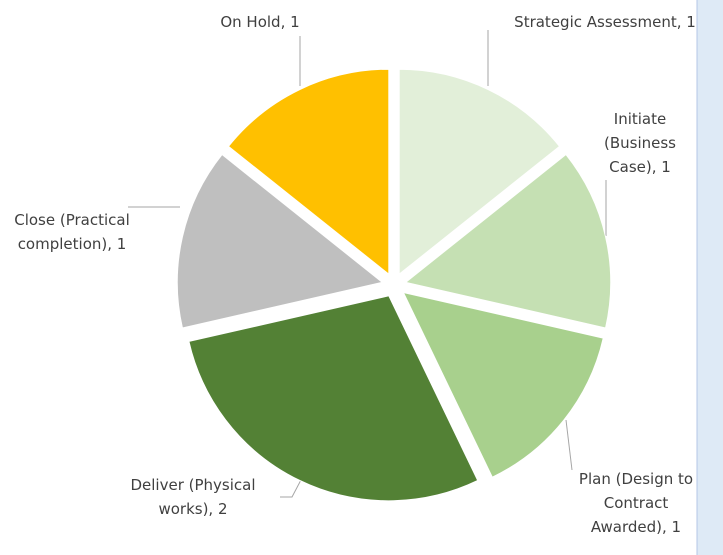 Image resolution: width=723 pixels, height=555 pixels. I want to click on data-label: Initiate (Business Case), 1, so click(640, 143).